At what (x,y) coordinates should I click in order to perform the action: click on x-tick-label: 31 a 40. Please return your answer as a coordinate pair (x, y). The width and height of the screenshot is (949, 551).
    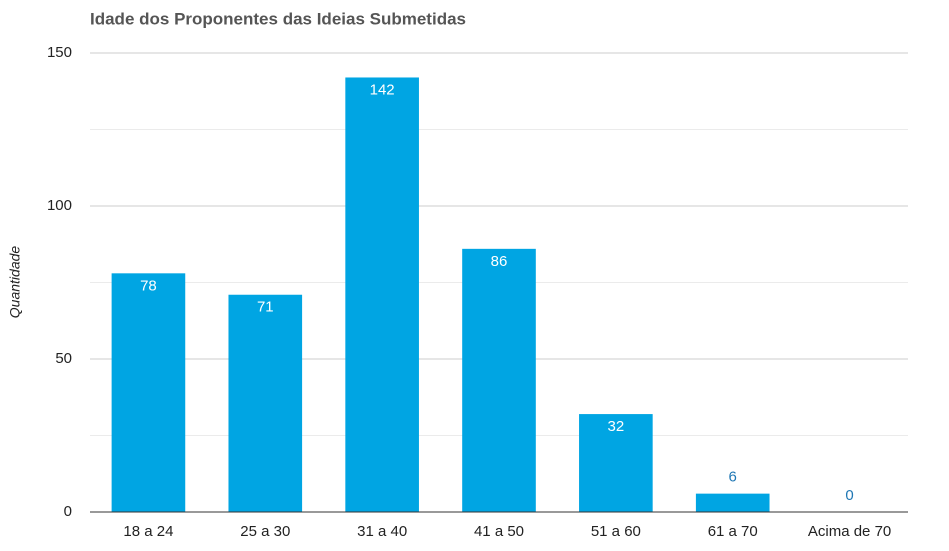
    Looking at the image, I should click on (382, 531).